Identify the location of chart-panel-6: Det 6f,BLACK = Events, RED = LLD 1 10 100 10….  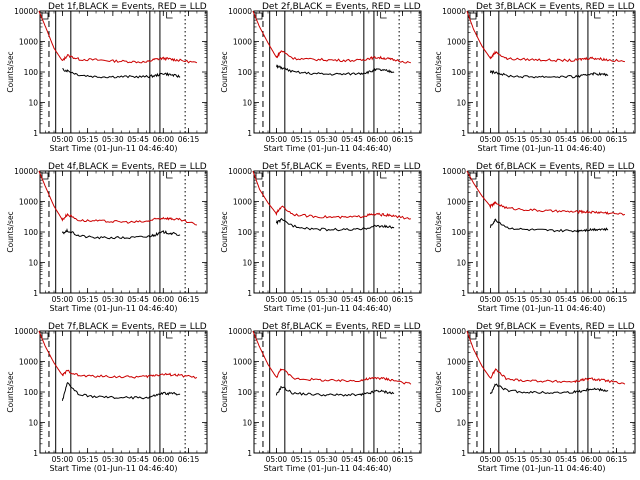
(535, 237).